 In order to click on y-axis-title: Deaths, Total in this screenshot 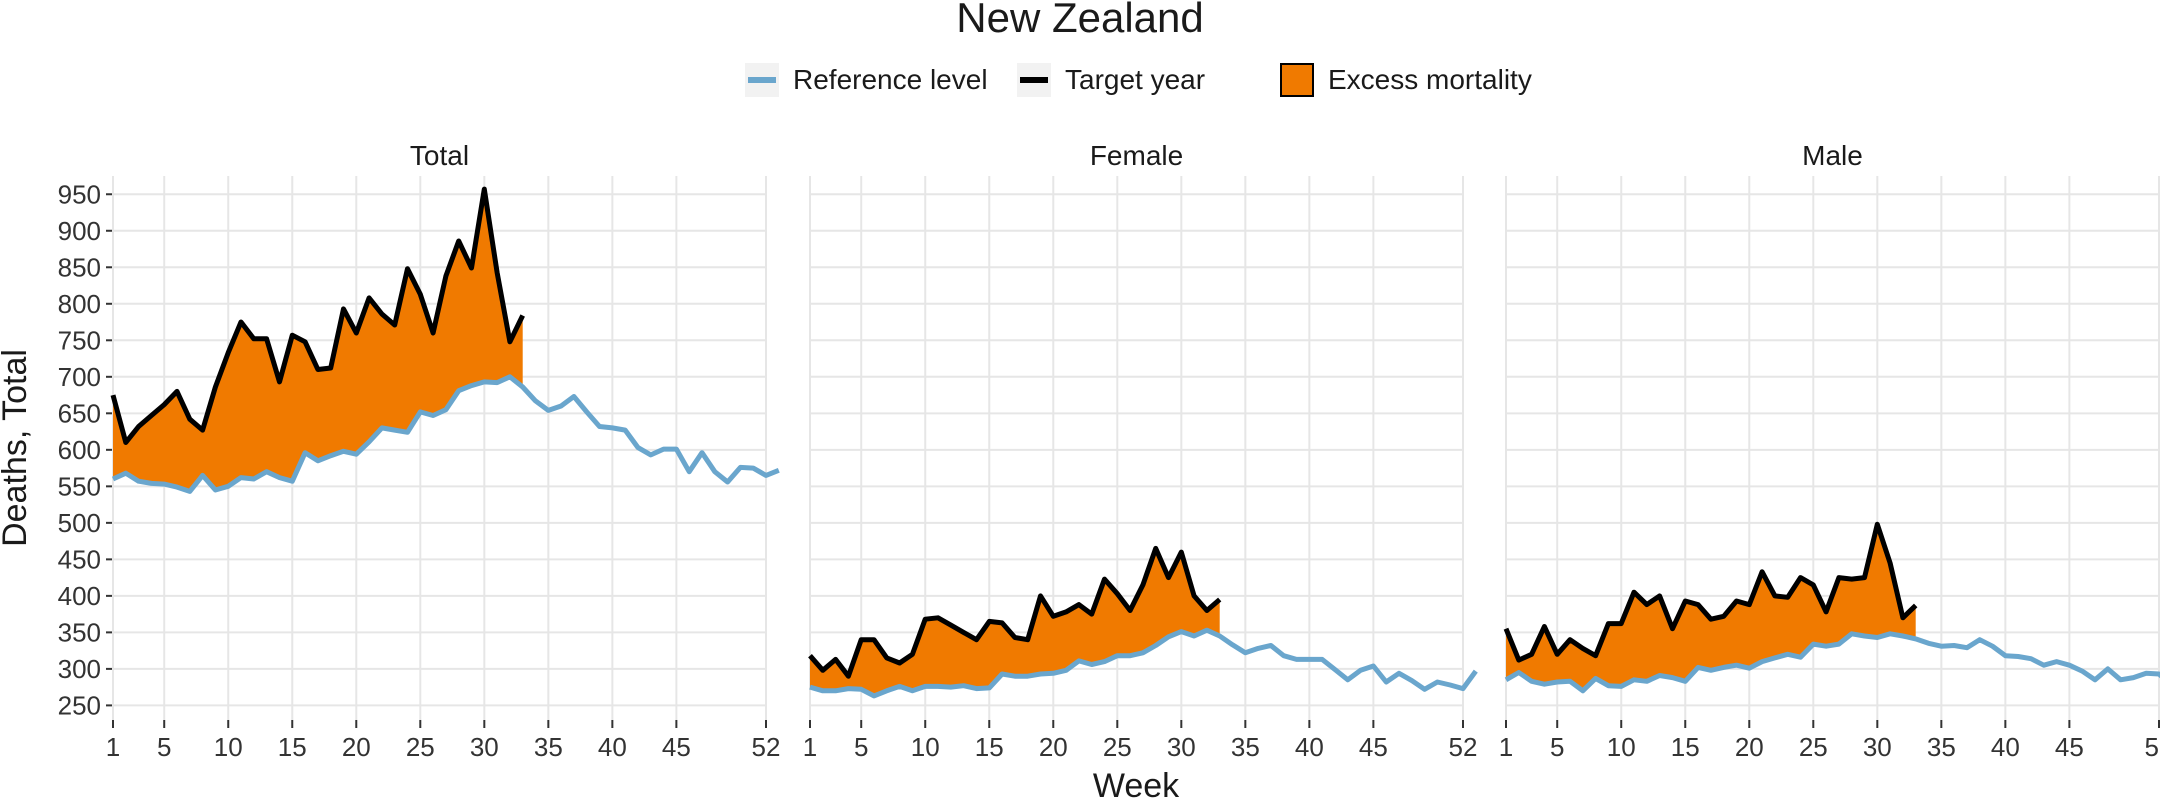, I will do `click(17, 448)`.